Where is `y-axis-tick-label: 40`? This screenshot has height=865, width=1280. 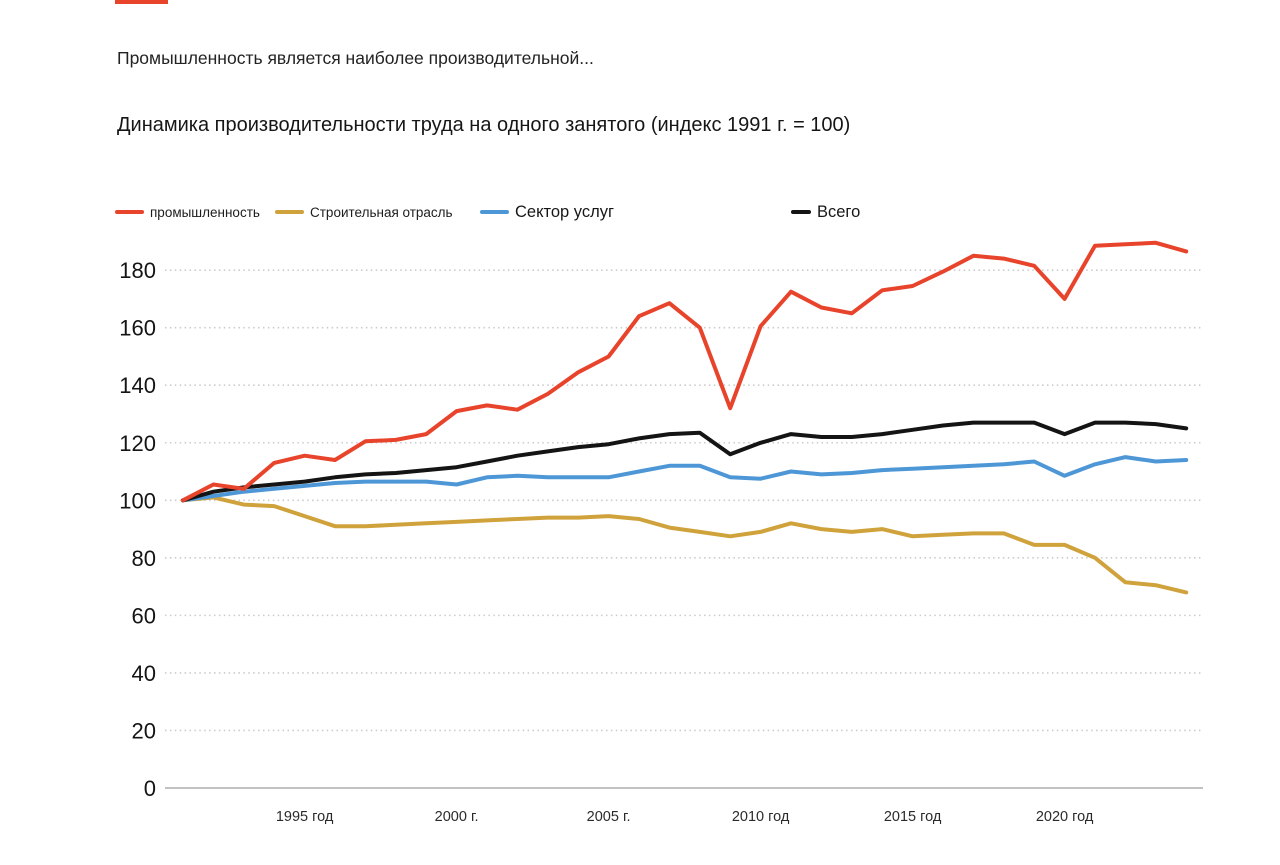 y-axis-tick-label: 40 is located at coordinates (144, 673).